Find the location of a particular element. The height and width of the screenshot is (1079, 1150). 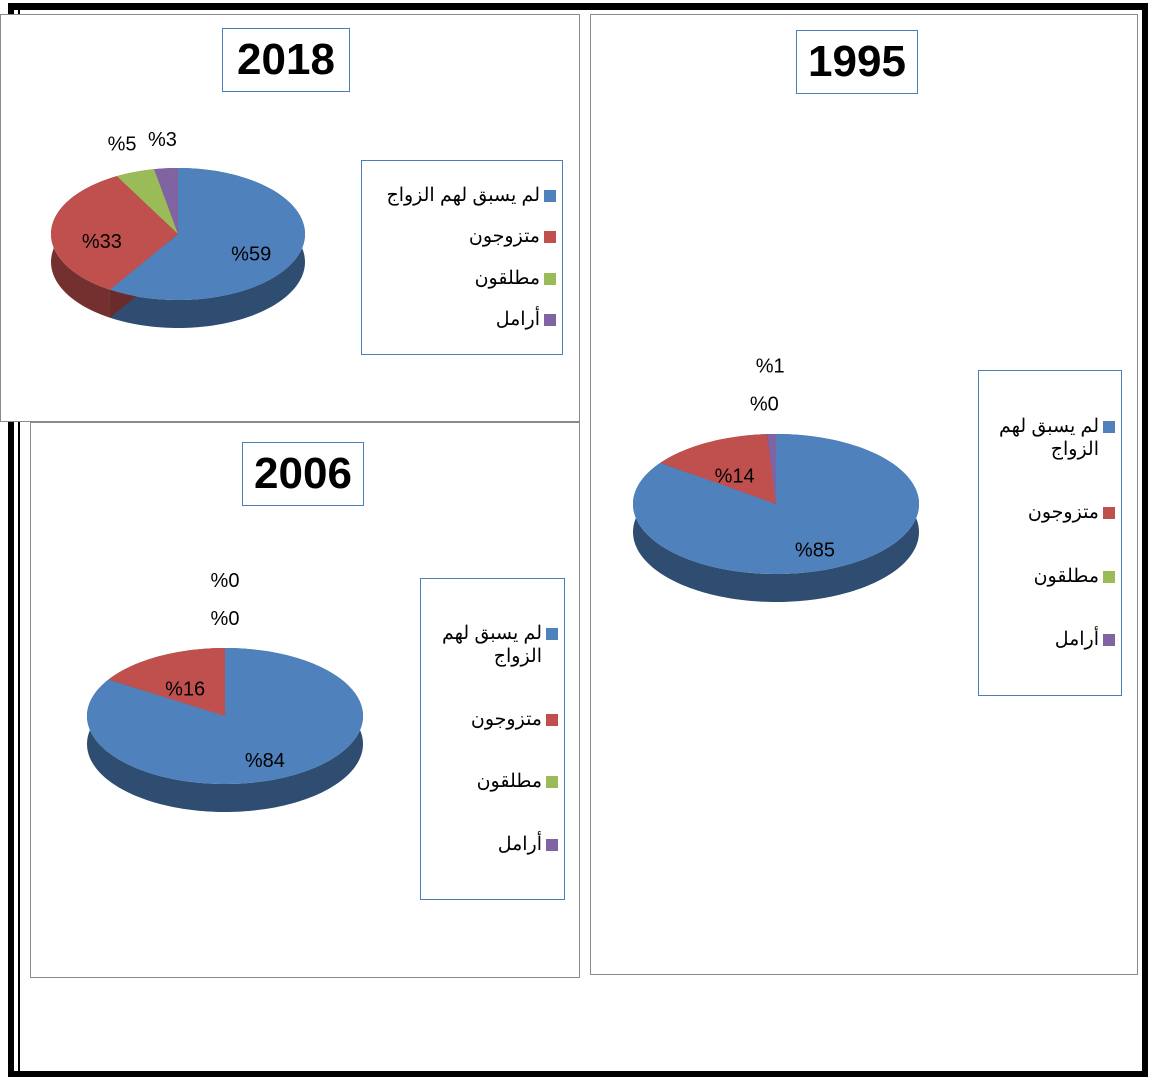

chart-title: 2018 is located at coordinates (286, 60).